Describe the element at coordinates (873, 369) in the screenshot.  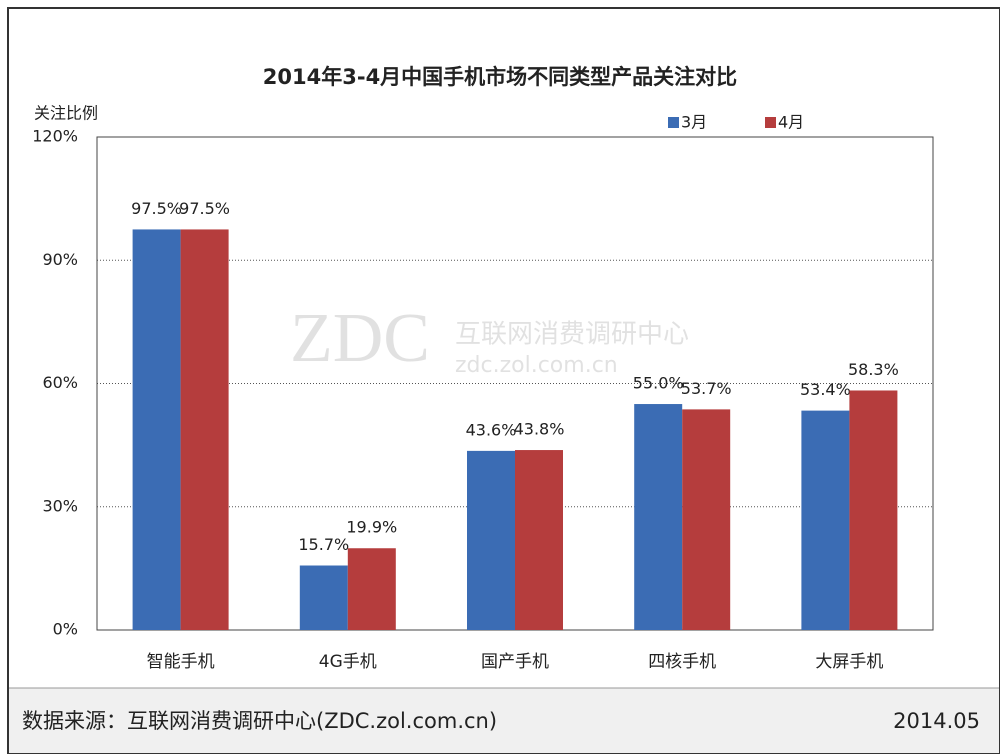
I see `value-label: 58.3%` at that location.